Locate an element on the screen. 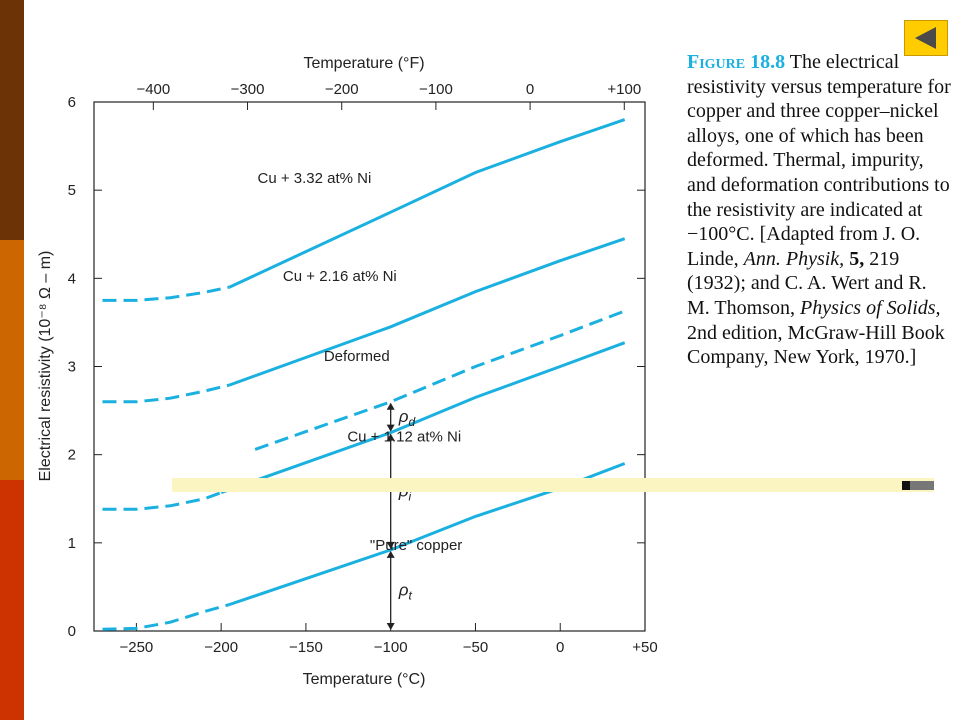  x-tick-label: −100 is located at coordinates (391, 647).